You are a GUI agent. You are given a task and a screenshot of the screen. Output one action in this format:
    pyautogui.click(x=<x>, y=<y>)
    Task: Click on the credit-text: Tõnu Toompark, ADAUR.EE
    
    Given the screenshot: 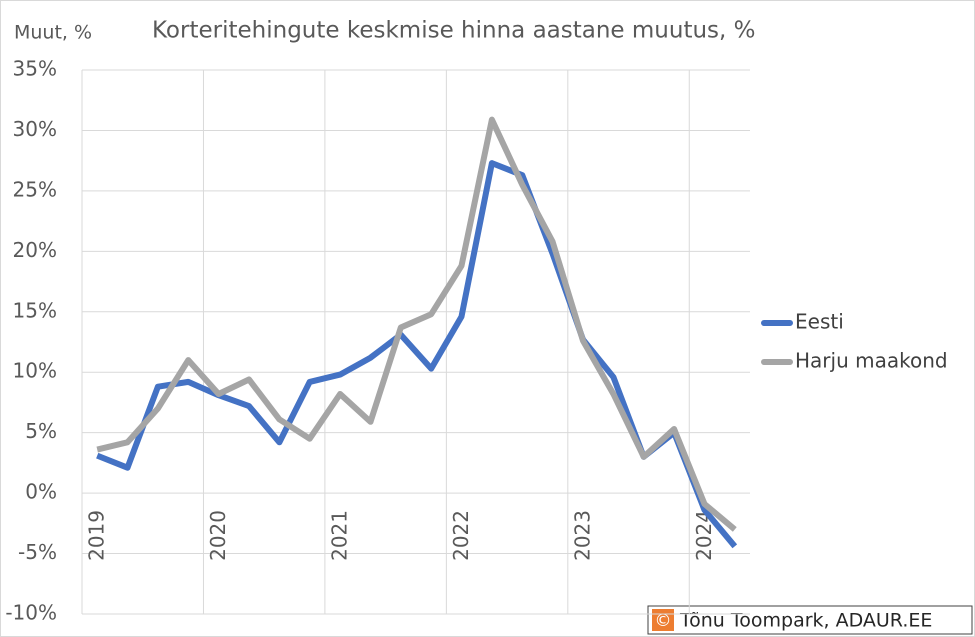 What is the action you would take?
    pyautogui.click(x=805, y=621)
    